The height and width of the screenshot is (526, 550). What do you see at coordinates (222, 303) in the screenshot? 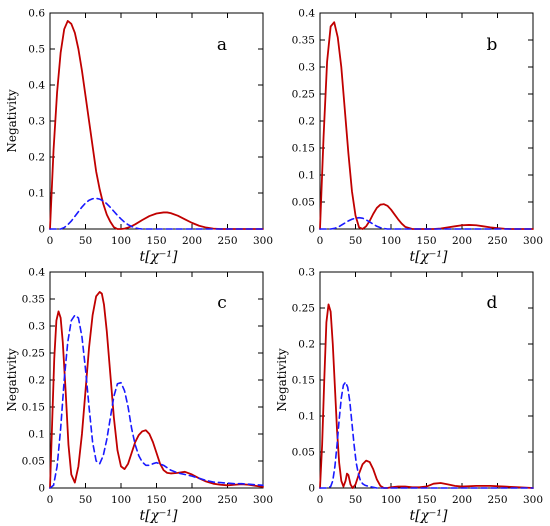
I see `panel-label: c` at bounding box center [222, 303].